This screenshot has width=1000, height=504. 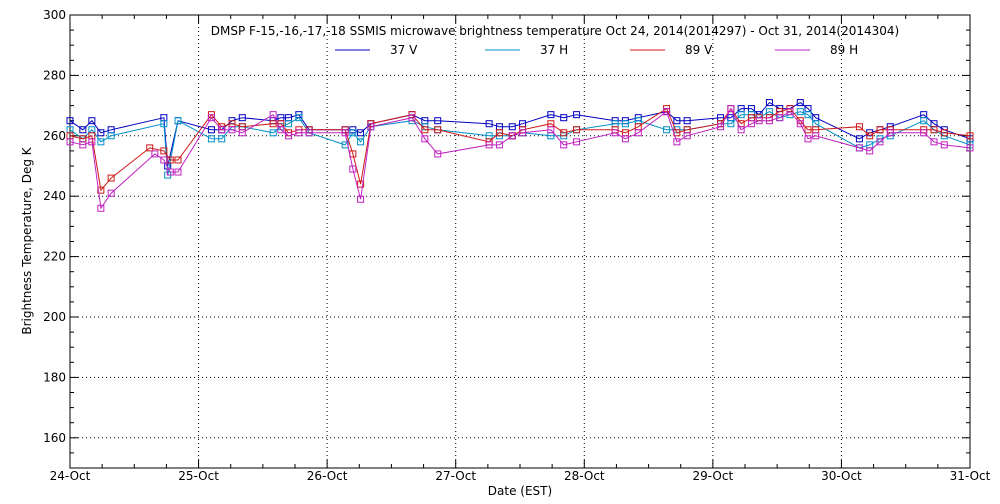 What do you see at coordinates (54, 317) in the screenshot?
I see `y-tick-label: 200` at bounding box center [54, 317].